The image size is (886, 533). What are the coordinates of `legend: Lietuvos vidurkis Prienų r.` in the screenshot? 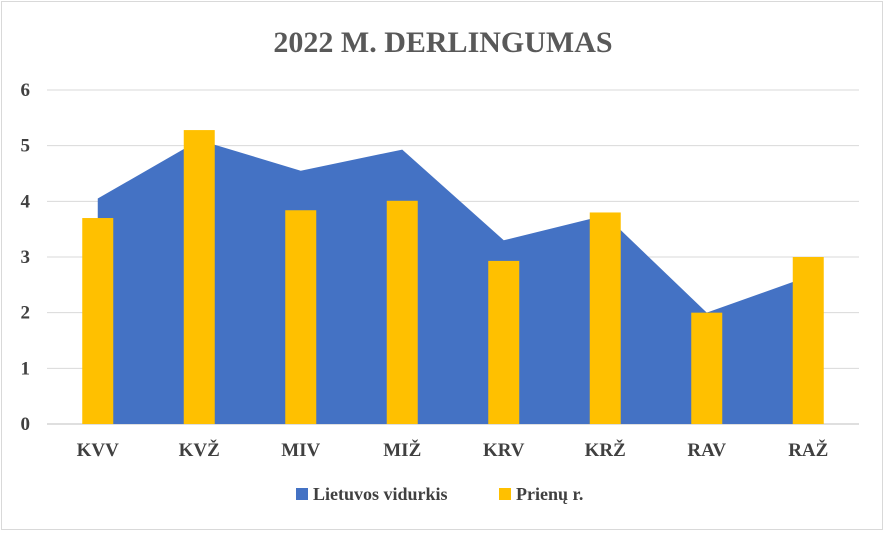 It's located at (439, 494).